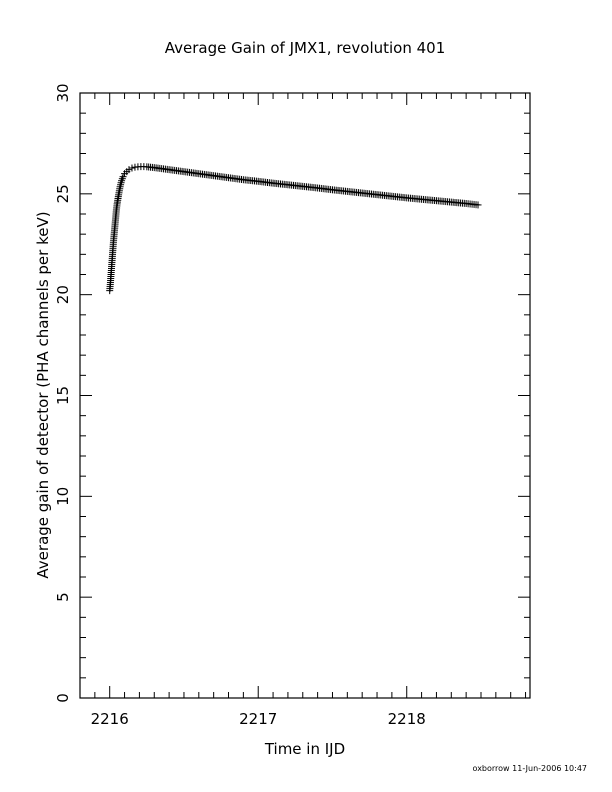  I want to click on data-points, so click(294, 229).